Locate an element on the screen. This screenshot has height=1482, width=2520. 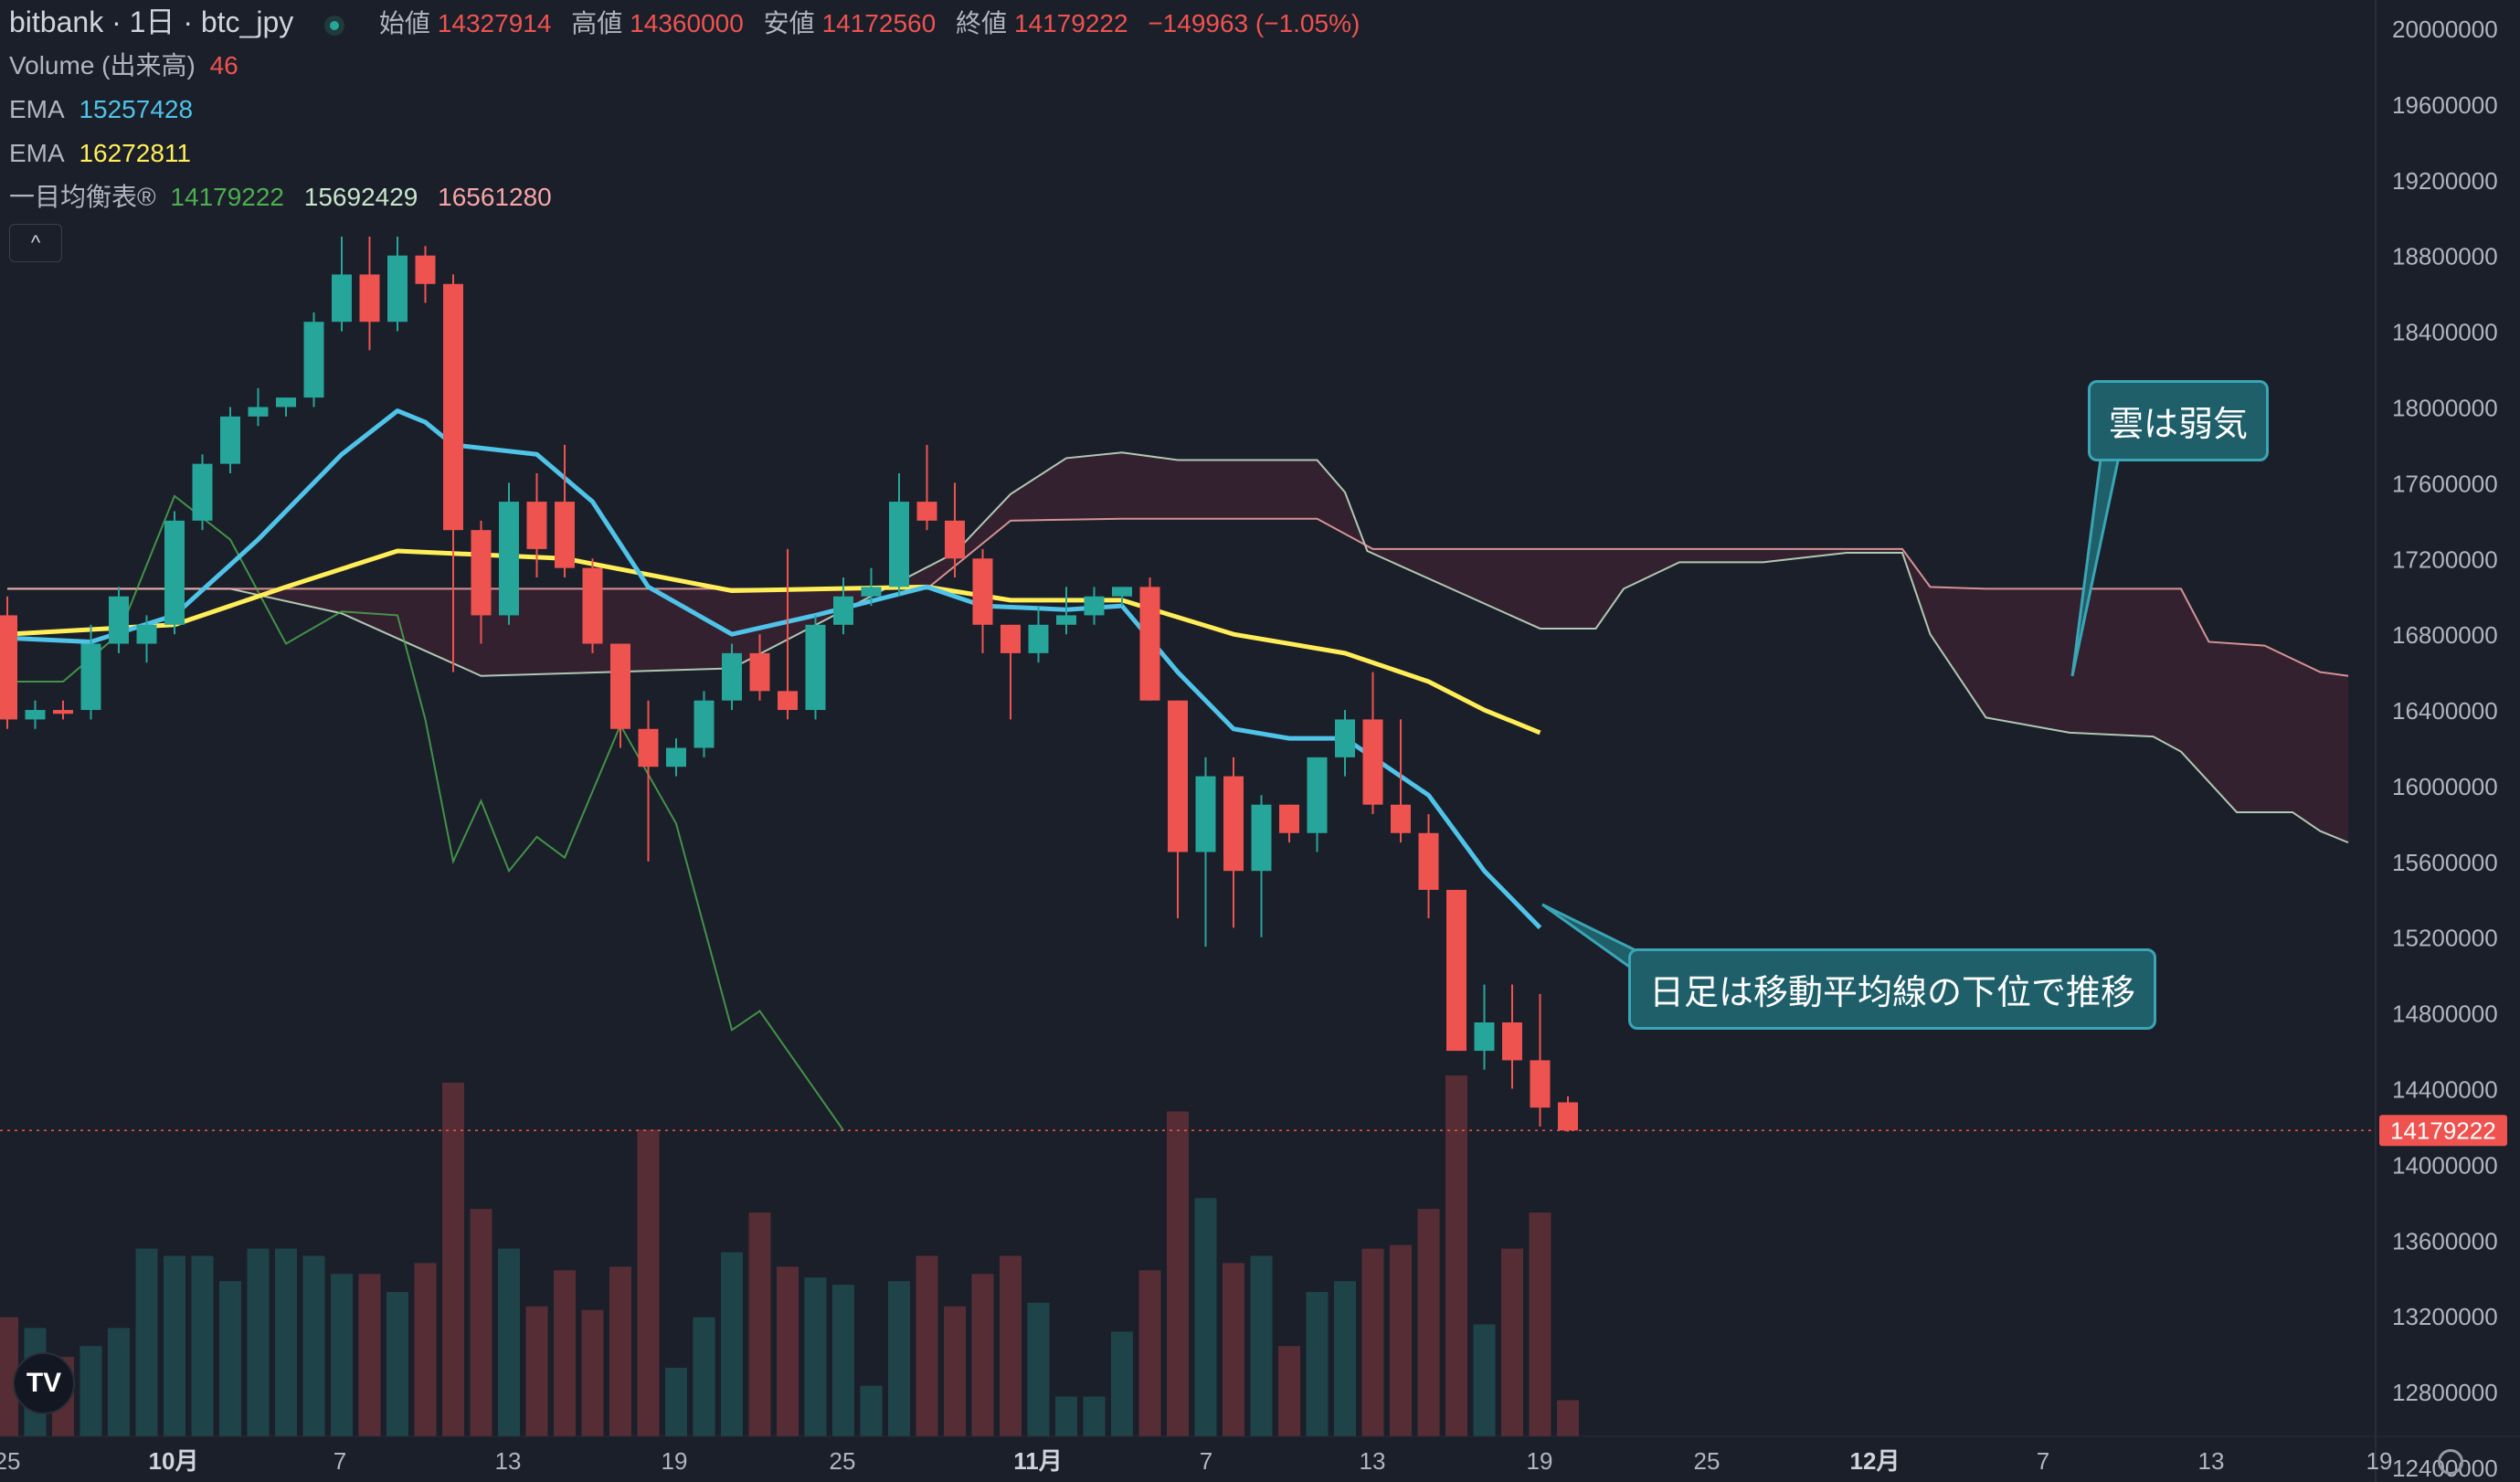
ichimoku-value-1: 14179222 is located at coordinates (227, 197).